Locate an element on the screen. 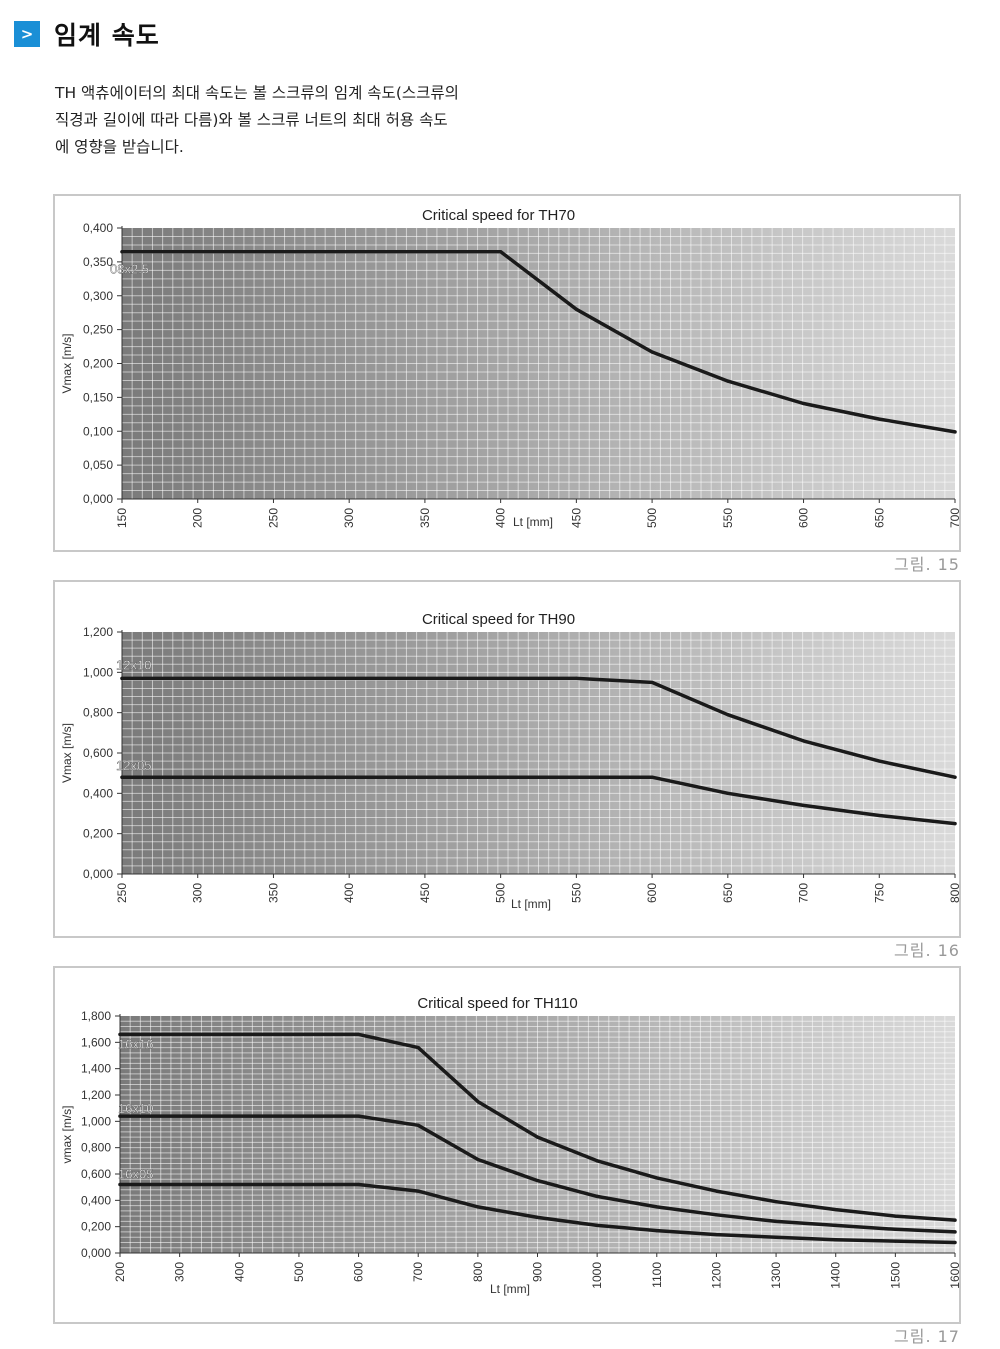  y-tick-label: 0,350 is located at coordinates (98, 262).